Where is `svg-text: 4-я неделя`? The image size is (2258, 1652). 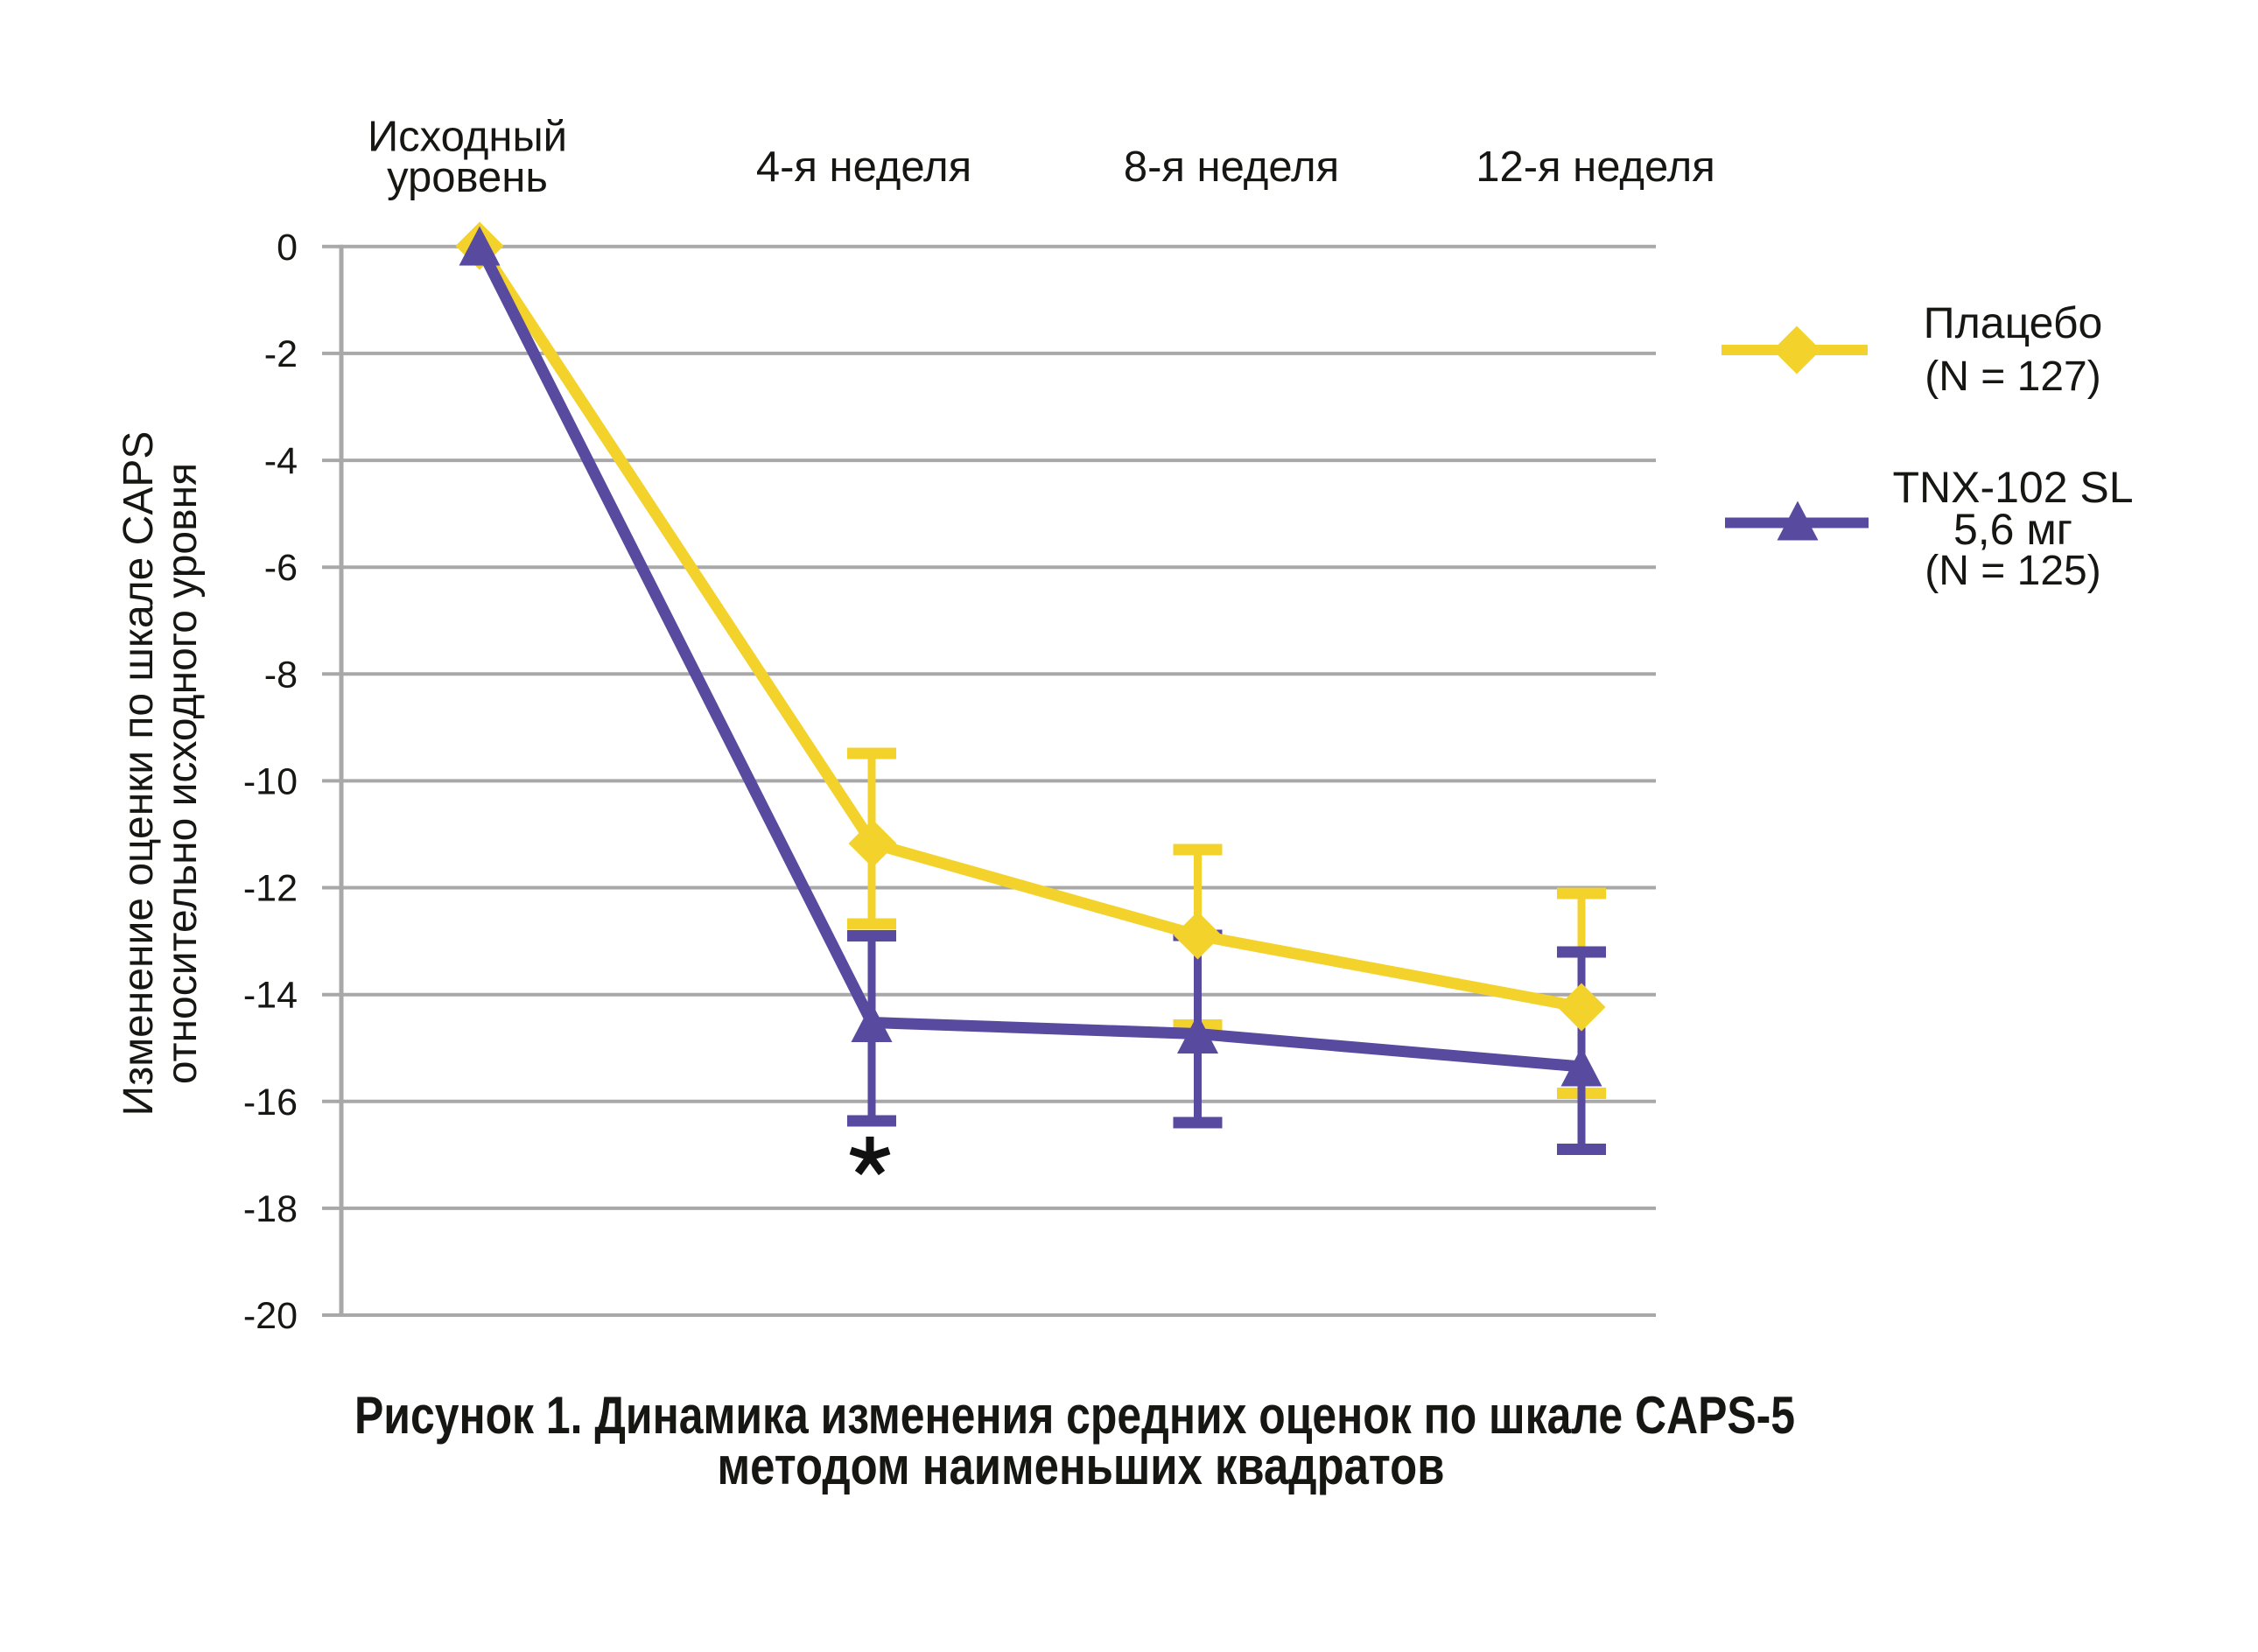
svg-text: 4-я неделя is located at coordinates (863, 167).